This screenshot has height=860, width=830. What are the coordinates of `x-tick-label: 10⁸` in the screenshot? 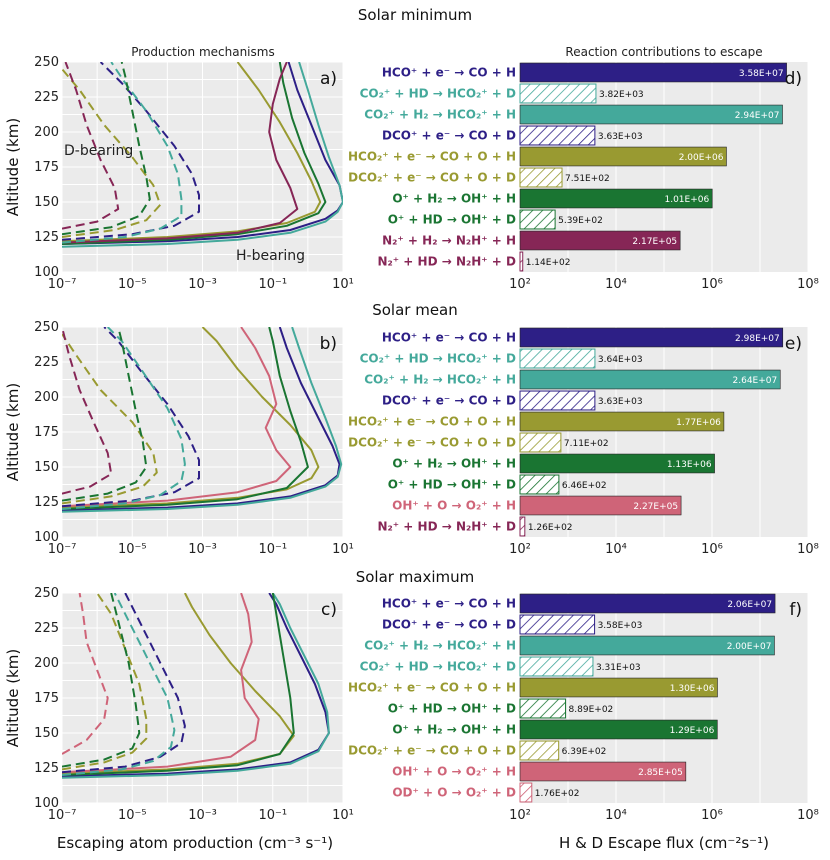 It's located at (808, 549).